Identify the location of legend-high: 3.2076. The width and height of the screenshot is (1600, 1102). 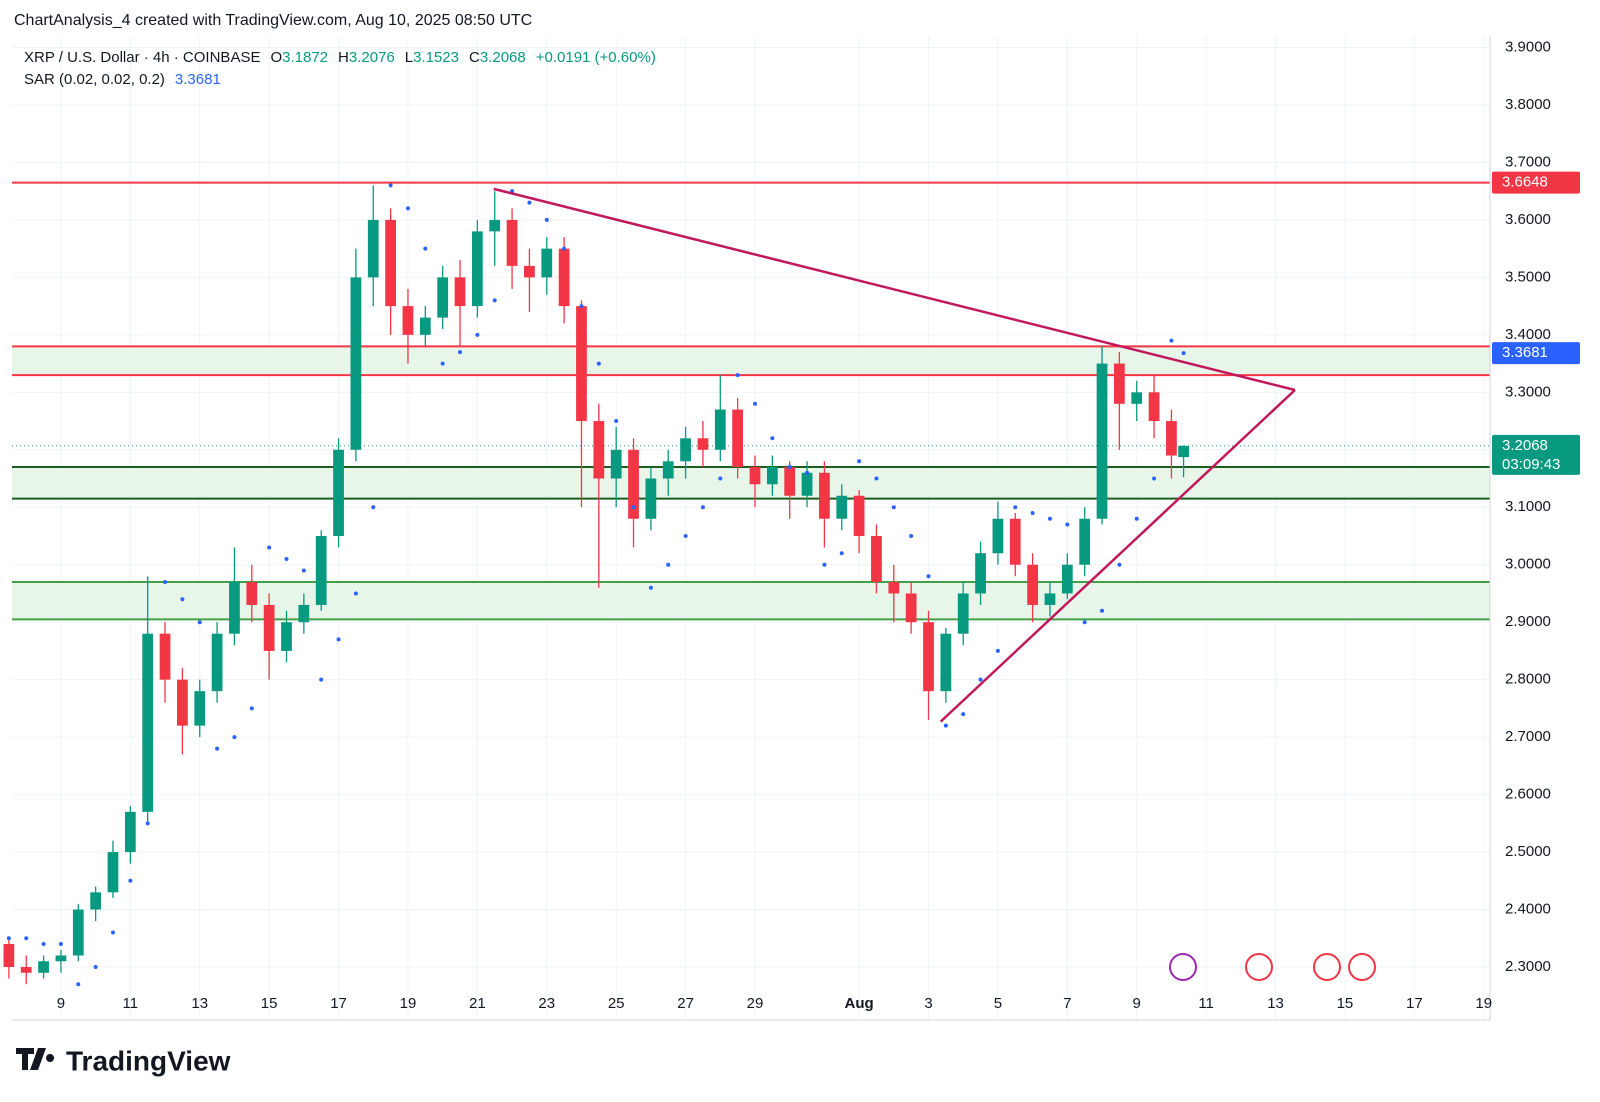
(372, 57).